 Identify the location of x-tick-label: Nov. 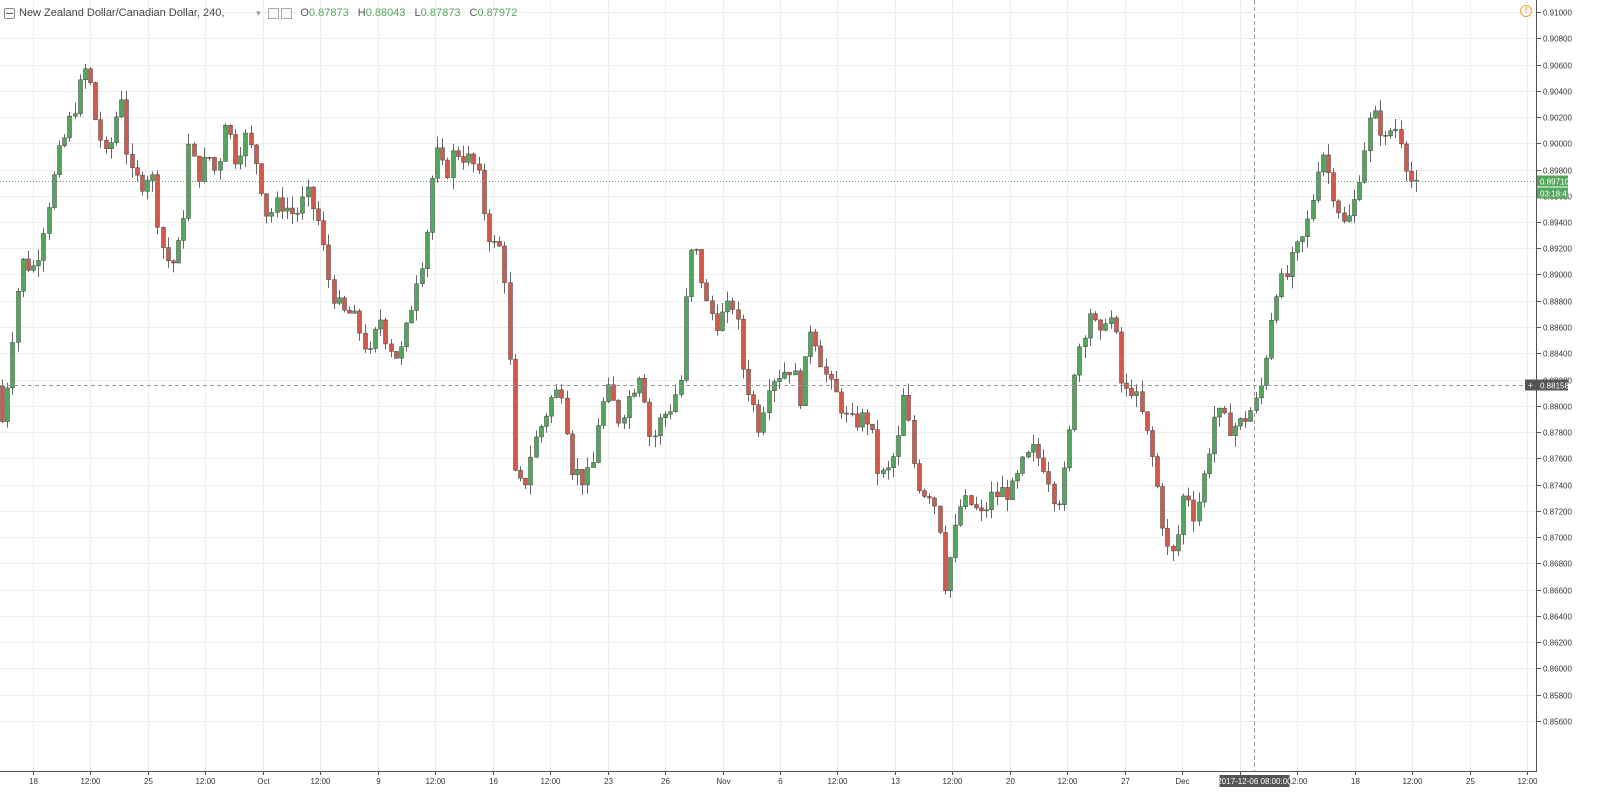
(723, 781).